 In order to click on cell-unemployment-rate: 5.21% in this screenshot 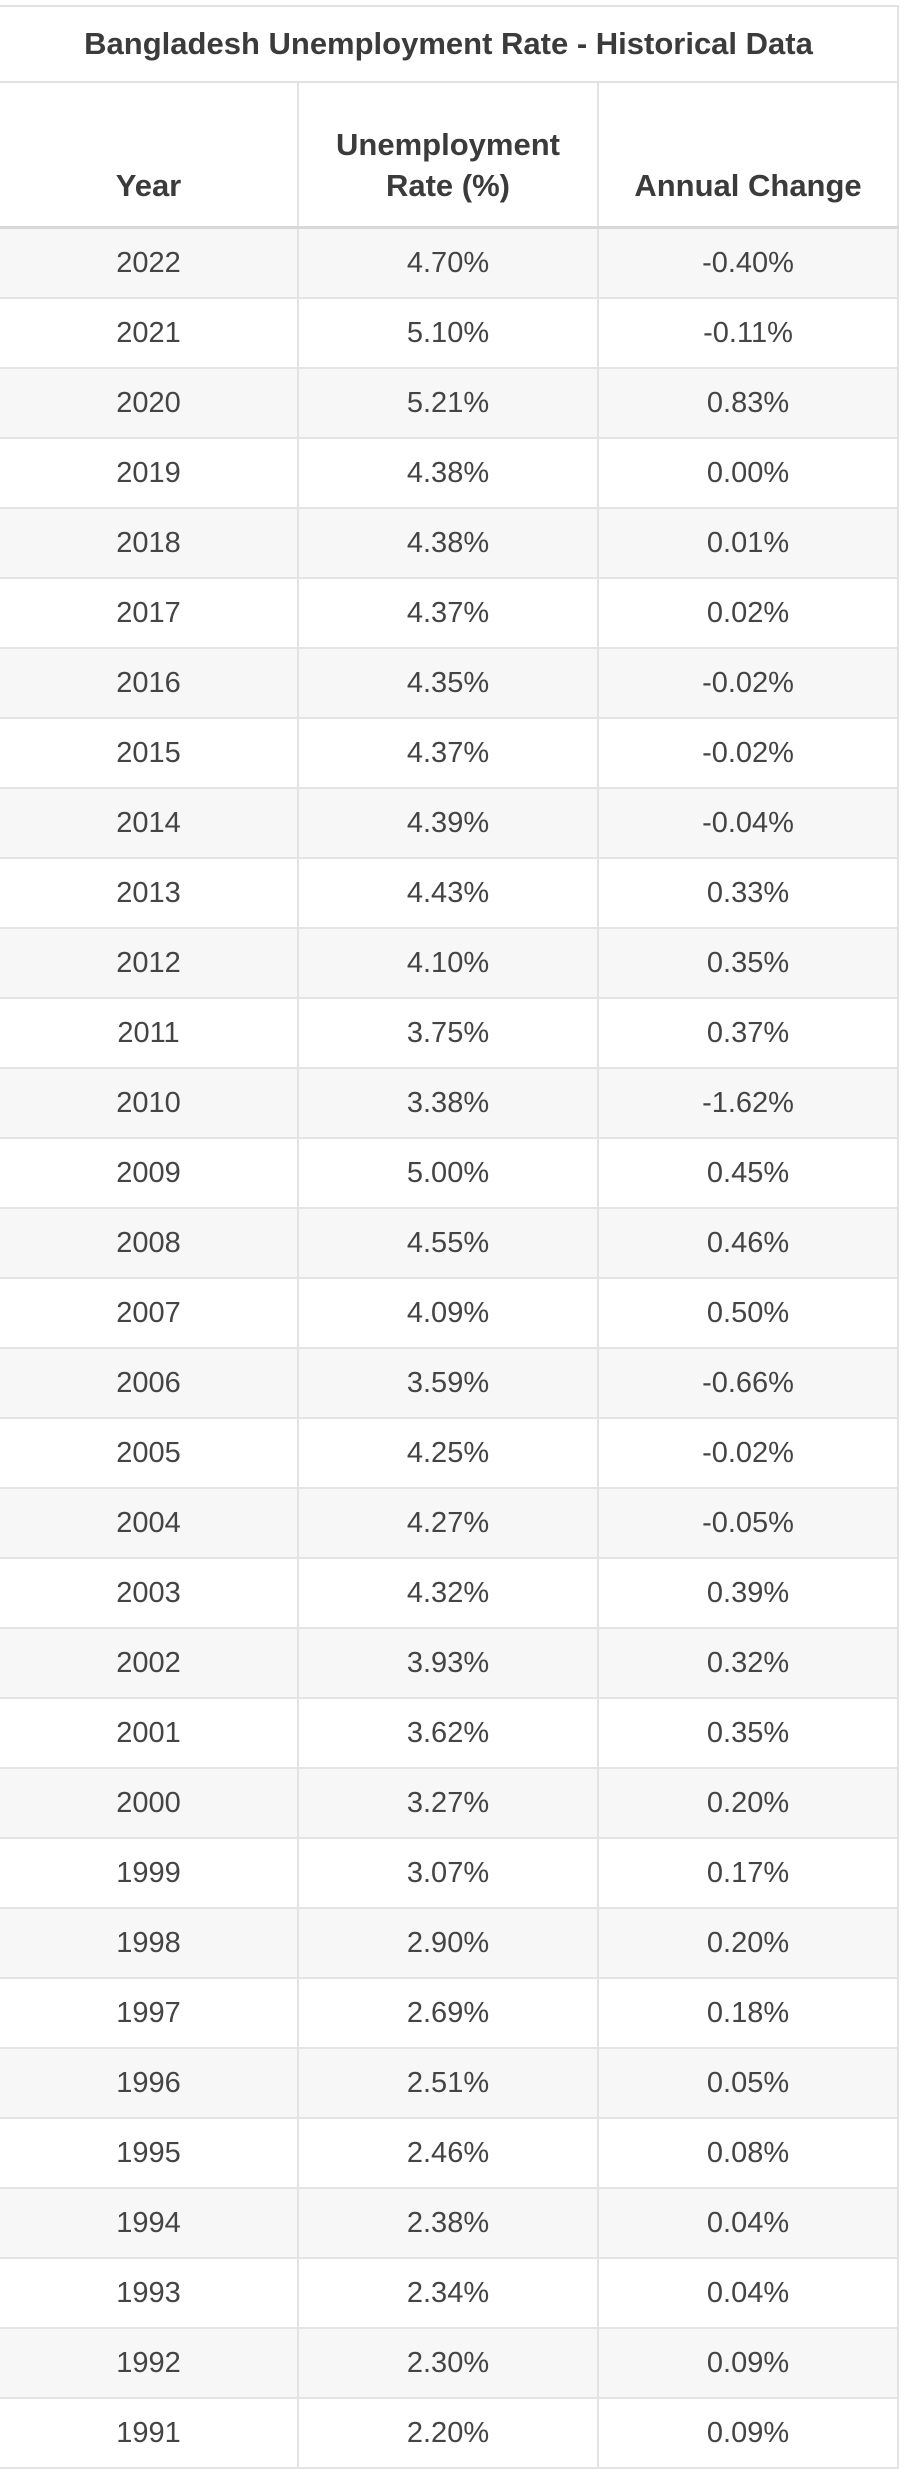, I will do `click(448, 403)`.